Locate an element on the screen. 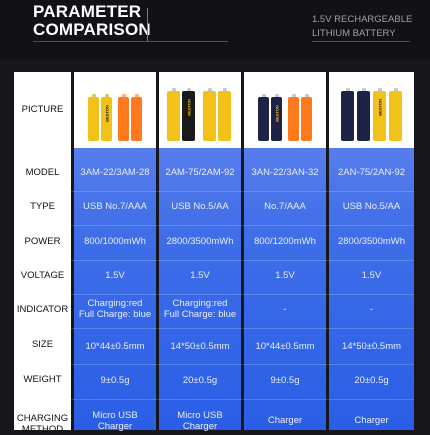  product-picture-1: BESTON is located at coordinates (115, 110).